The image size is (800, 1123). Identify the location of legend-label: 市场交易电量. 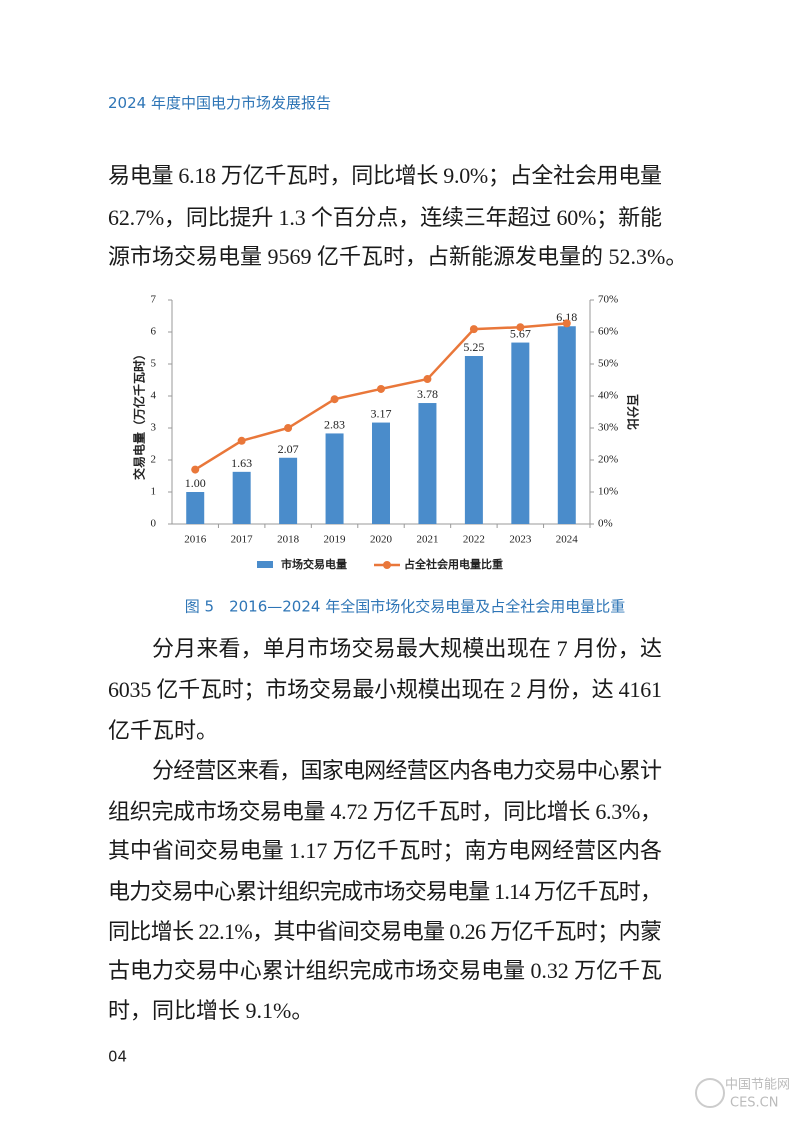
(314, 564).